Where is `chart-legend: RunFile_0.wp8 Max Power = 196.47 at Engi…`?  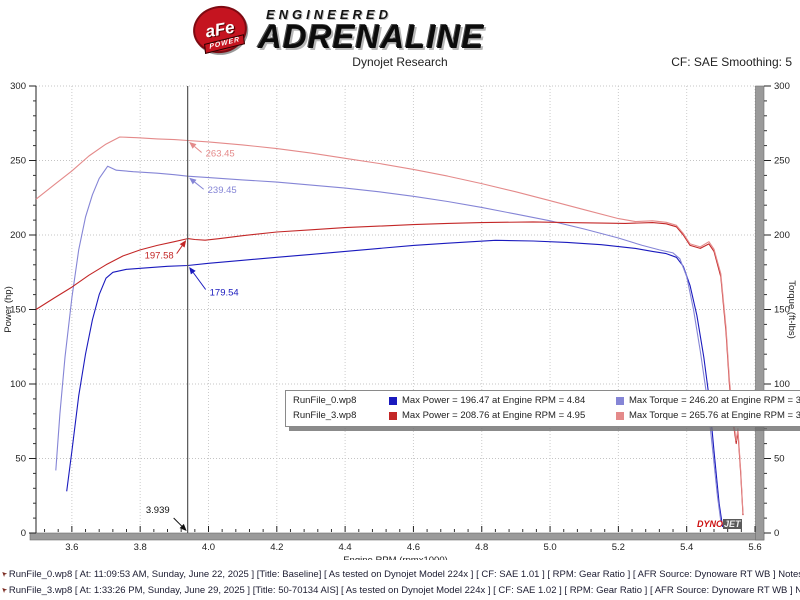
chart-legend: RunFile_0.wp8 Max Power = 196.47 at Engi… is located at coordinates (542, 408).